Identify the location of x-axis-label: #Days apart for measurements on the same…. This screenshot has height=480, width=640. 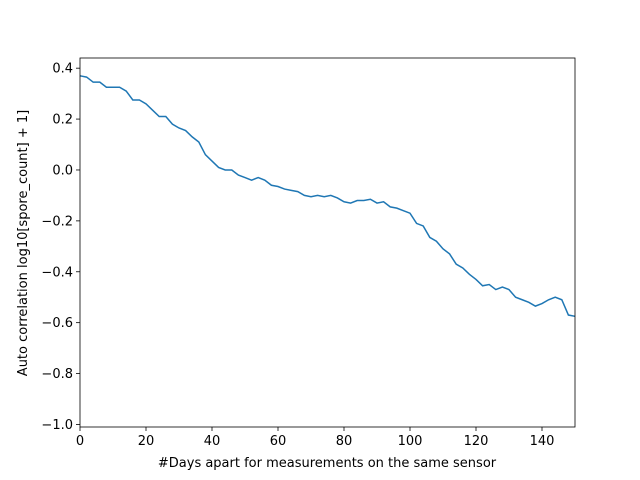
(327, 463).